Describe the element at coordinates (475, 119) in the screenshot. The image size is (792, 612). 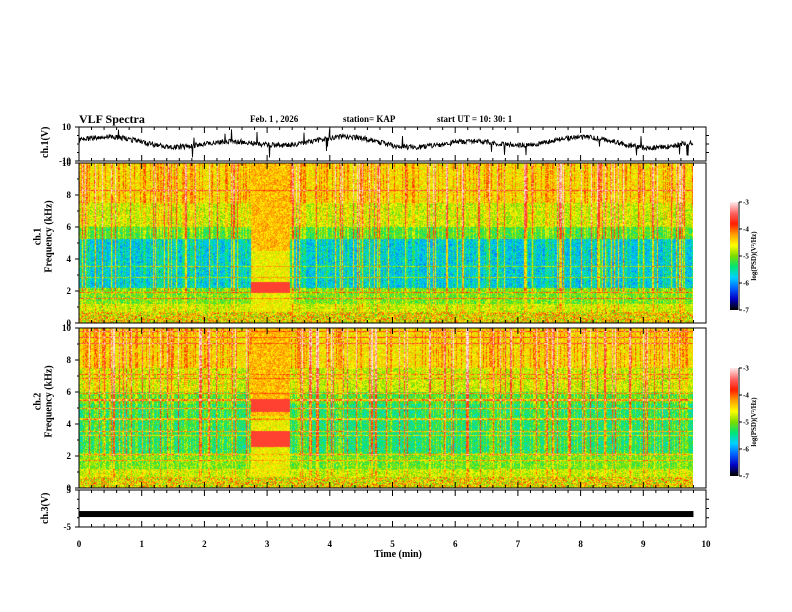
I see `start-time-label: start UT = 10: 30: 1` at that location.